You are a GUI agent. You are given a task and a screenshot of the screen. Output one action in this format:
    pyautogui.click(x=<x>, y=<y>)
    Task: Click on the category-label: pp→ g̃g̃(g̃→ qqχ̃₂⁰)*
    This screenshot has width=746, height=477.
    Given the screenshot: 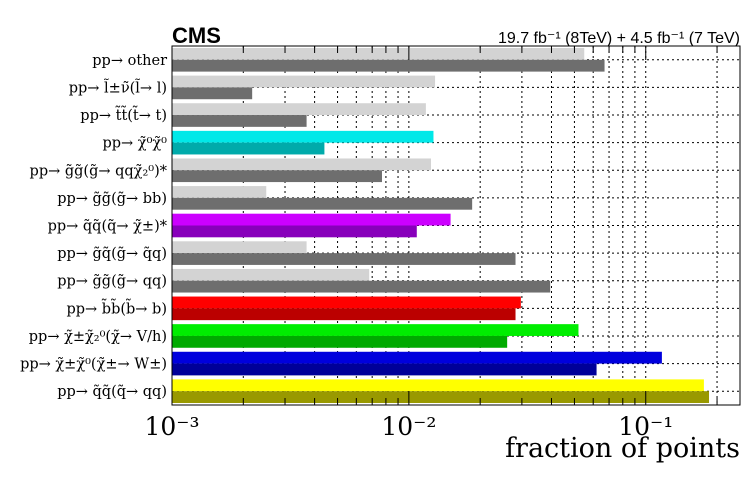 What is the action you would take?
    pyautogui.click(x=99, y=171)
    